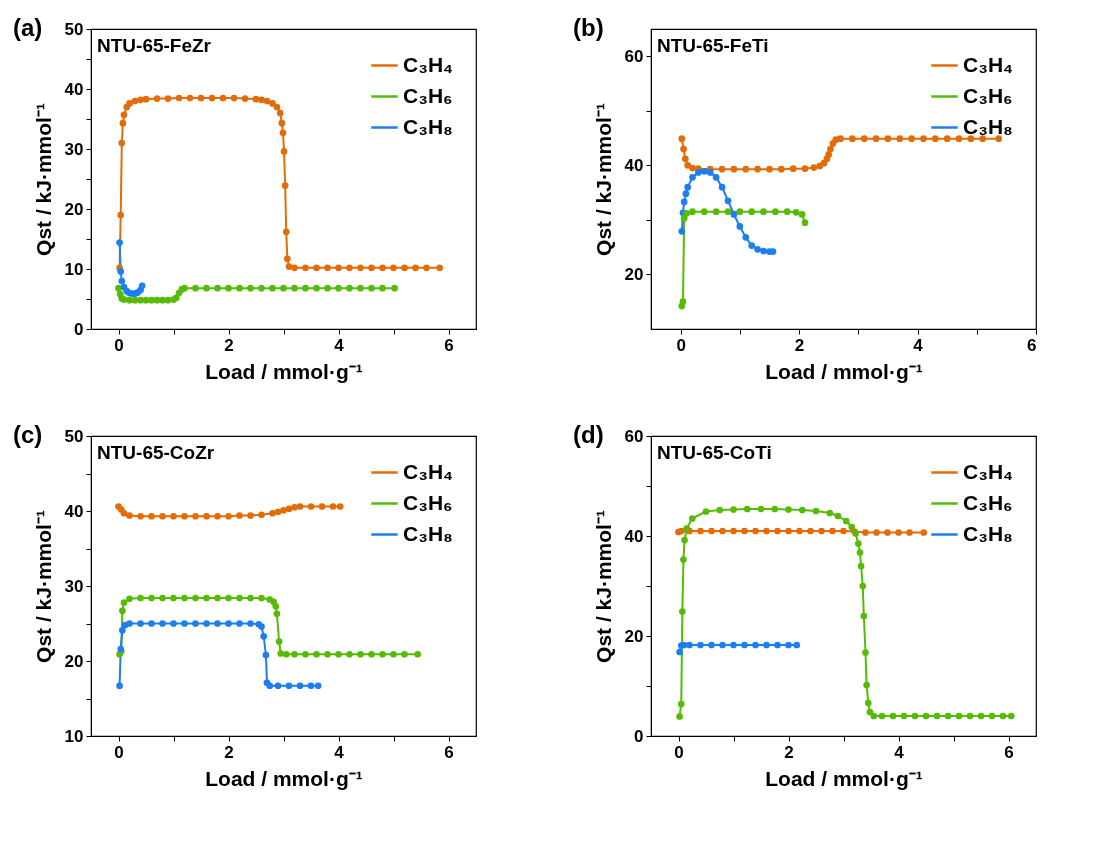  What do you see at coordinates (28, 27) in the screenshot?
I see `text: (a)` at bounding box center [28, 27].